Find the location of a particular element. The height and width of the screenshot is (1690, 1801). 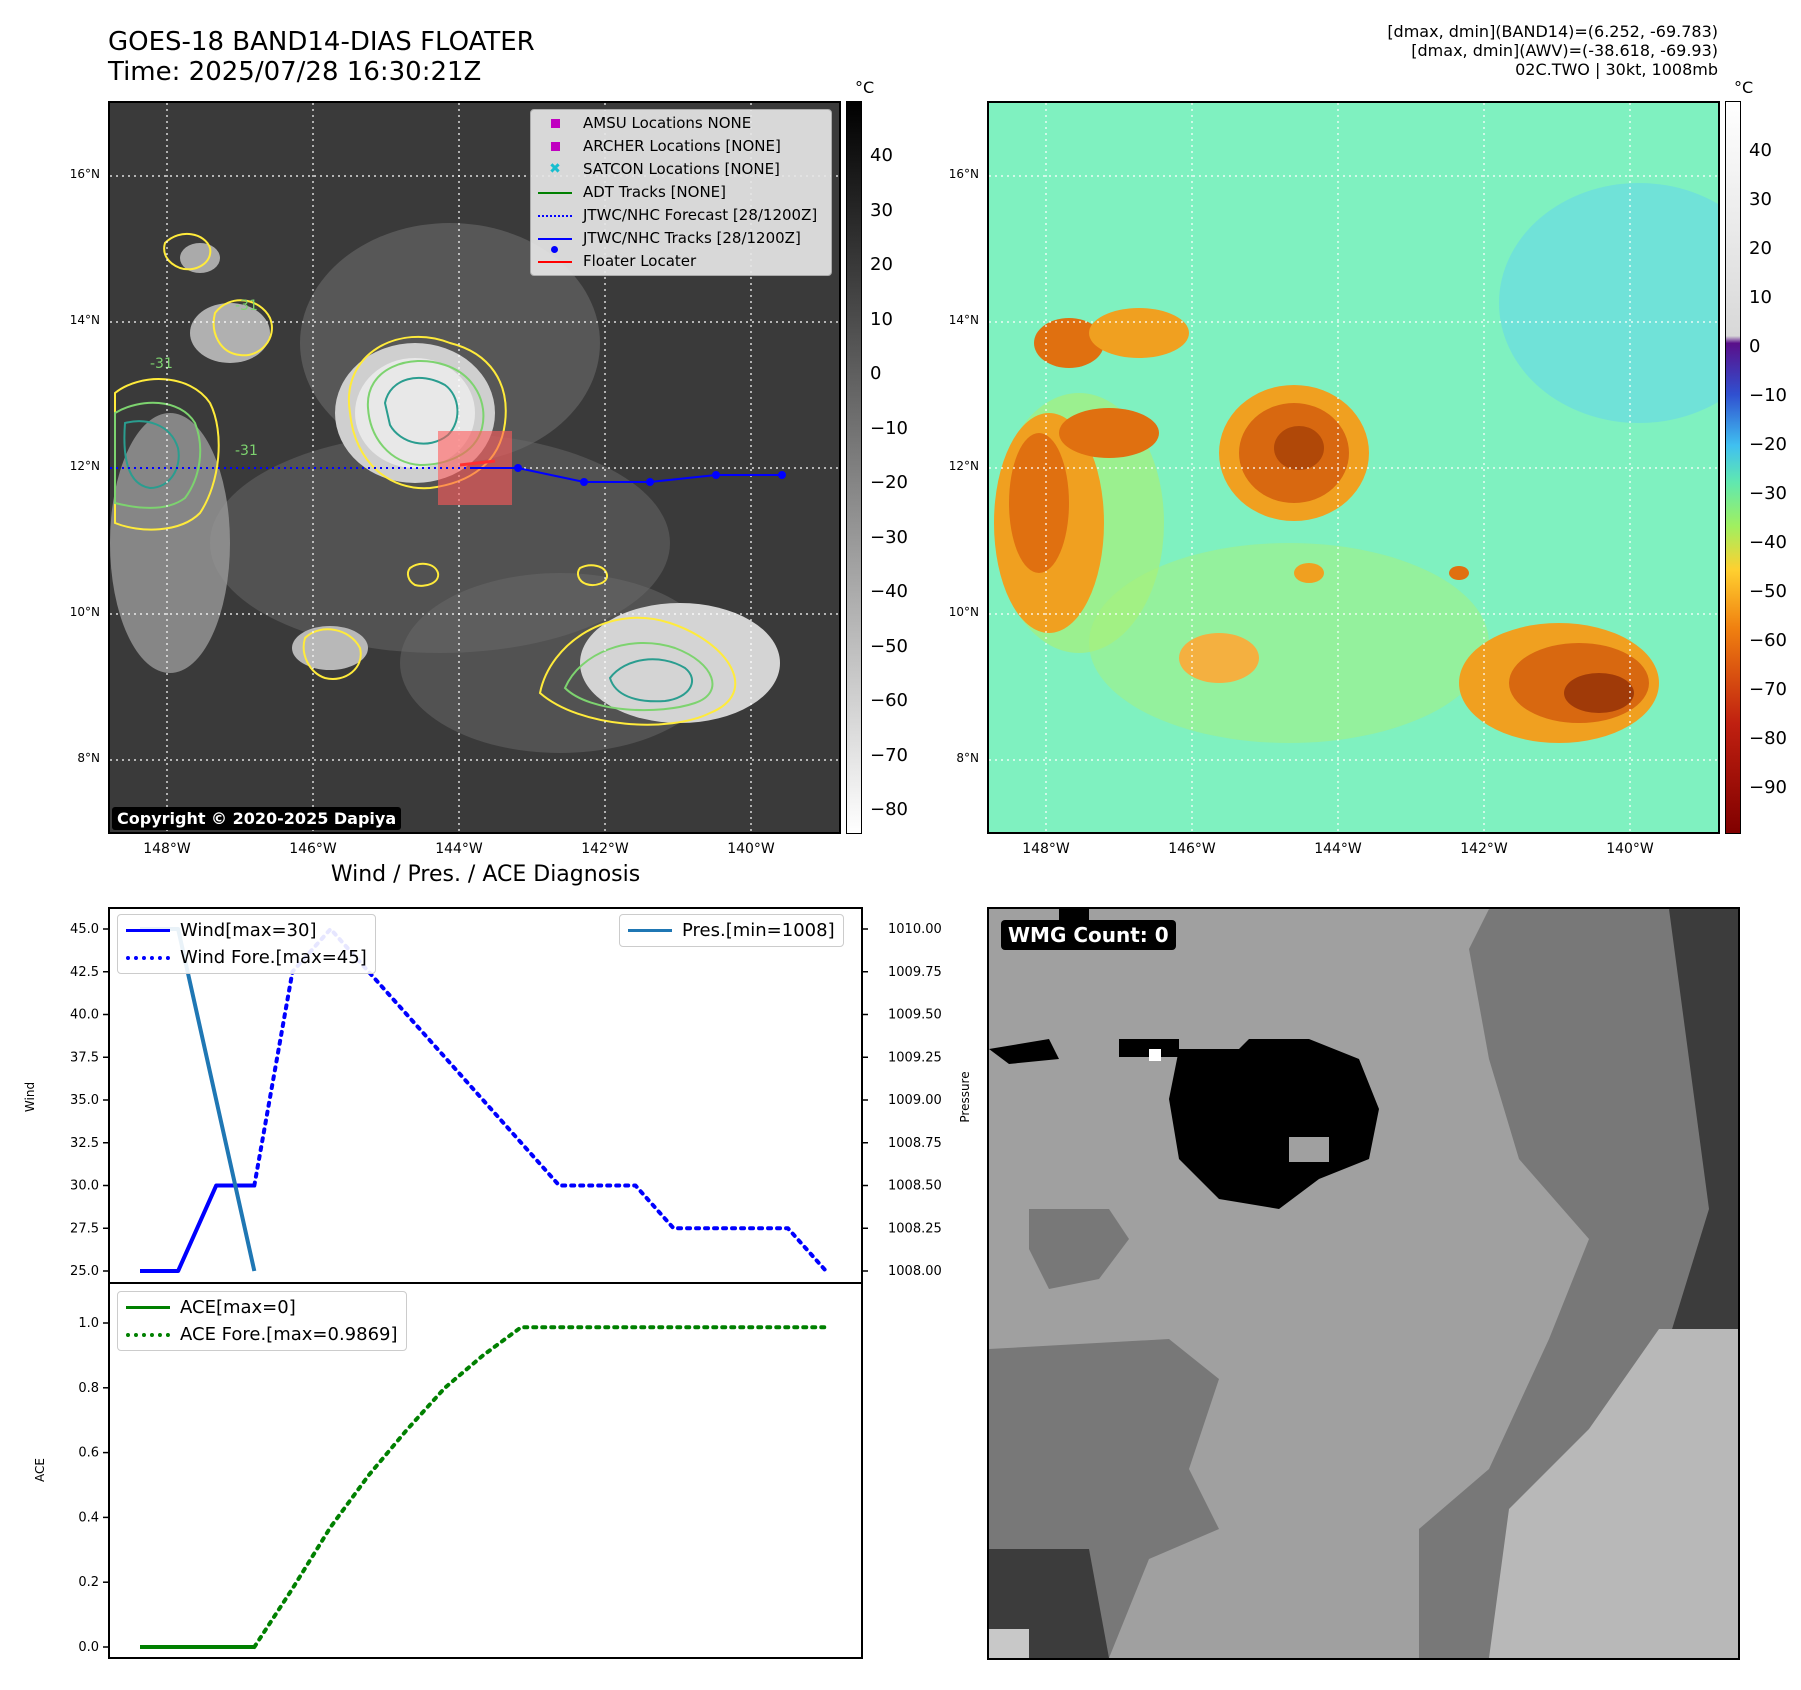

blue-dotted-line-icon is located at coordinates (555, 215).